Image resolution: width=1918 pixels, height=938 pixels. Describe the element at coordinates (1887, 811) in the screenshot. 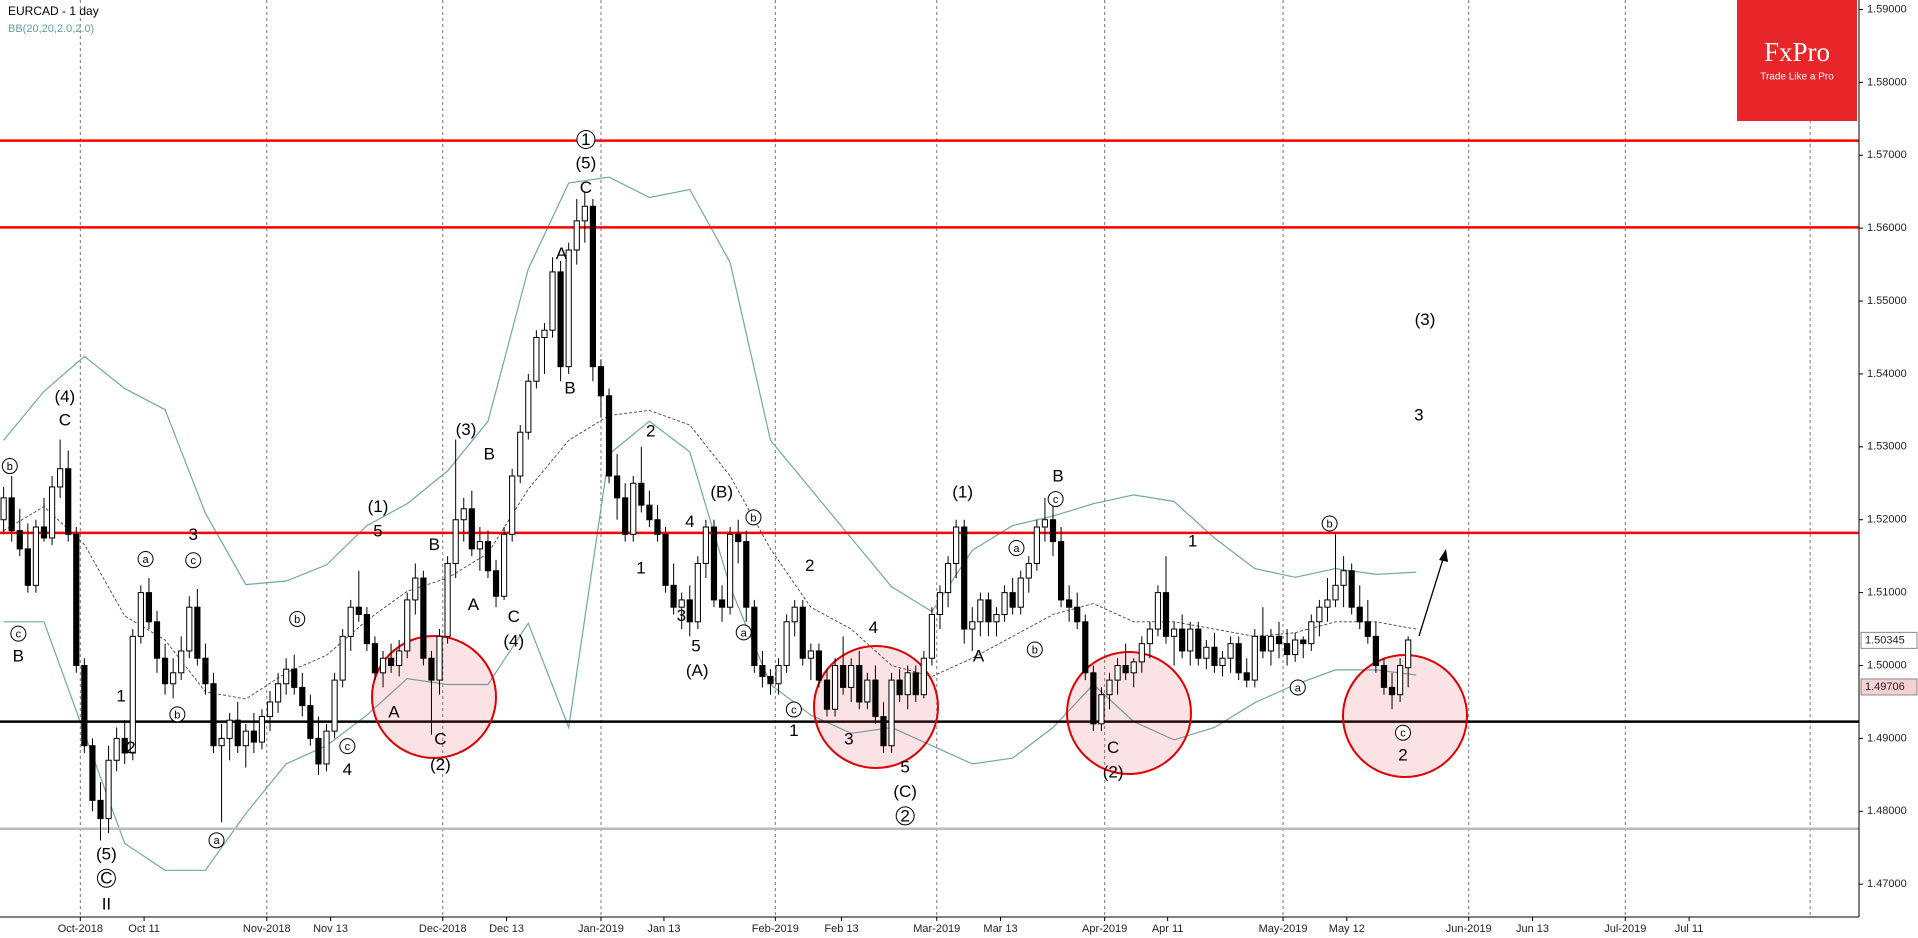

I see `y-tick-label: 1.48000` at that location.